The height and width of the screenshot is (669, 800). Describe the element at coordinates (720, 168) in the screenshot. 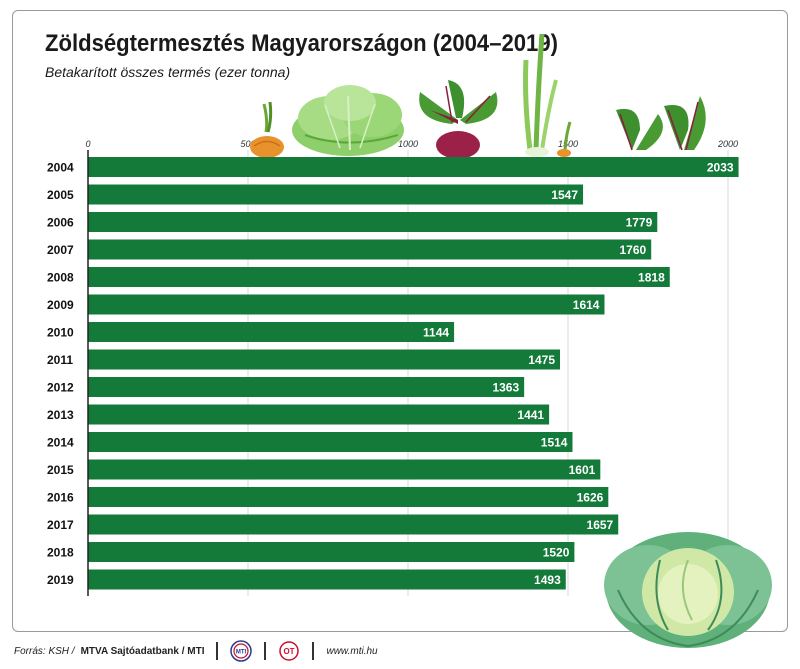

I see `data-label: 2033` at that location.